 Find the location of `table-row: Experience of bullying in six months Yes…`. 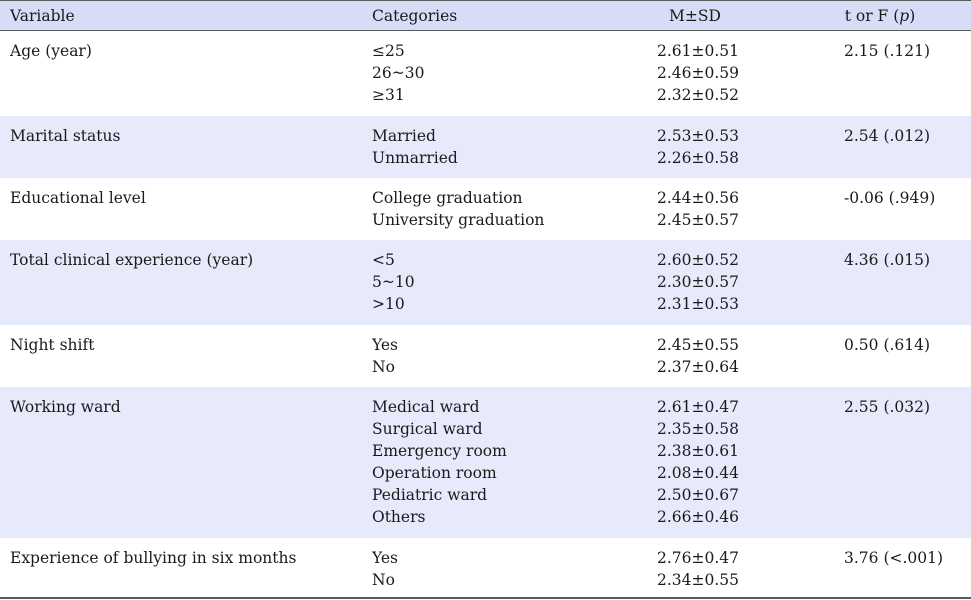

table-row: Experience of bullying in six months Yes… is located at coordinates (485, 567).